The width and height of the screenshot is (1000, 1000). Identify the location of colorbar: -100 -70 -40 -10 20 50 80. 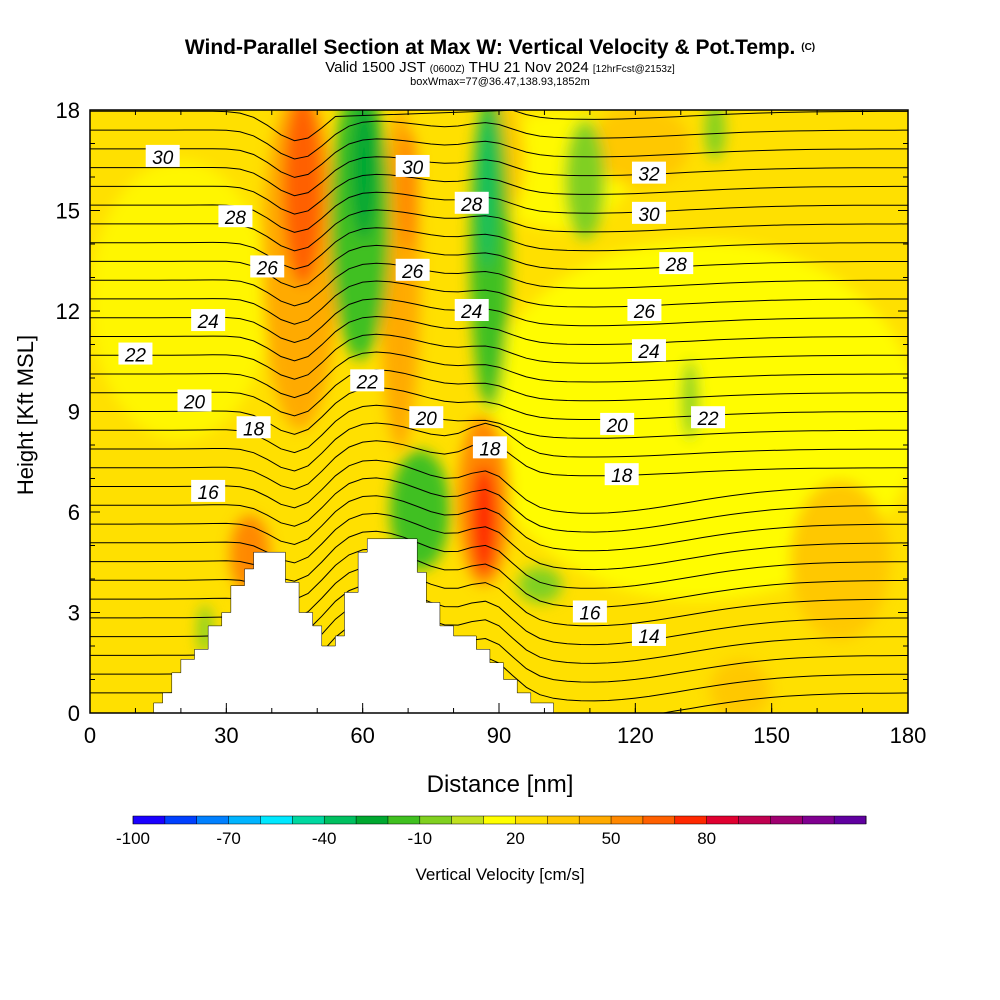
(491, 831).